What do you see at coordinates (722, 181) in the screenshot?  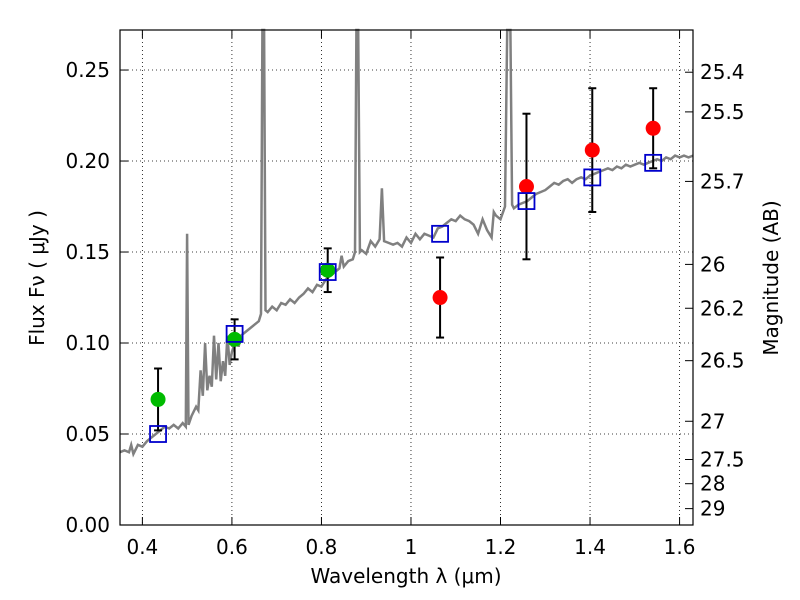 I see `right-tick-label: 25.7` at bounding box center [722, 181].